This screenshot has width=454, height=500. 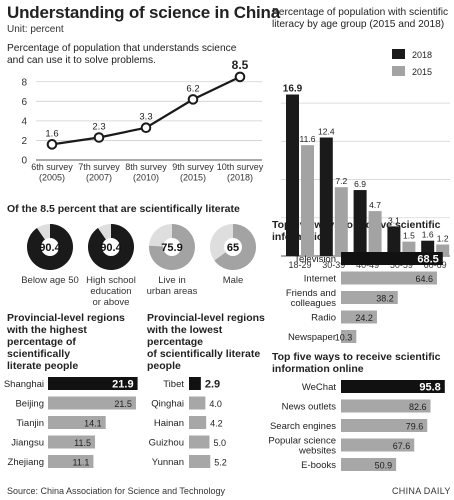 What do you see at coordinates (193, 167) in the screenshot?
I see `survey-x-tick: 9th survey` at bounding box center [193, 167].